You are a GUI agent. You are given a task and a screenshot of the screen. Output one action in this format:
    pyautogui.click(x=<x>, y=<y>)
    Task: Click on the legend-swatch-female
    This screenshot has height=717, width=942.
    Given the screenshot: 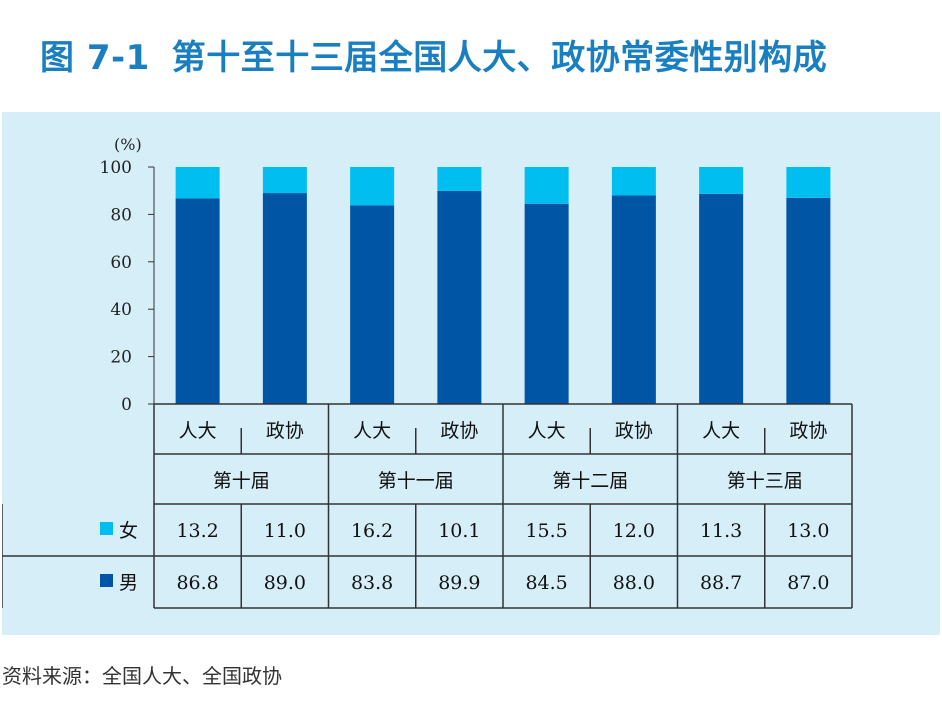 What is the action you would take?
    pyautogui.click(x=106, y=528)
    